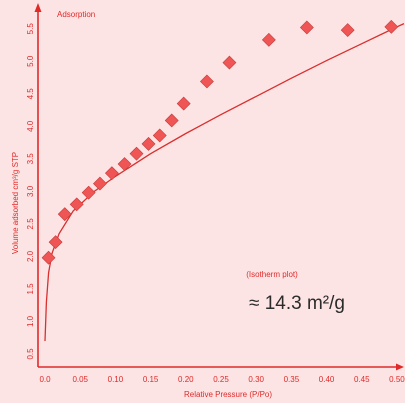 This screenshot has height=403, width=405. What do you see at coordinates (38, 7) in the screenshot?
I see `y-axis-arrow` at bounding box center [38, 7].